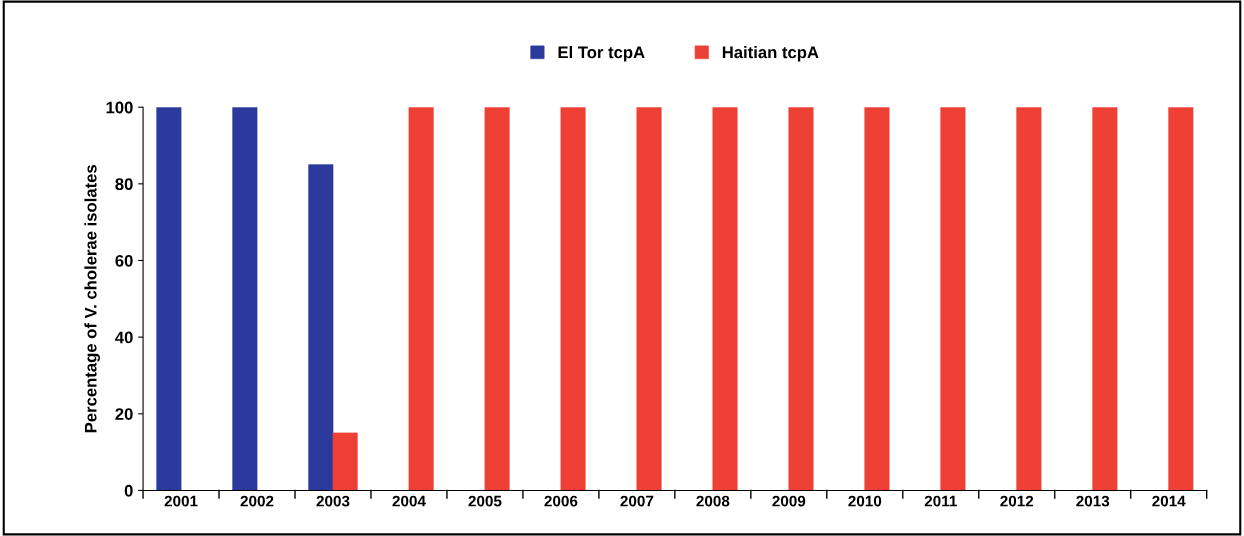 This screenshot has height=536, width=1244. What do you see at coordinates (124, 260) in the screenshot?
I see `y-tick-label: 60` at bounding box center [124, 260].